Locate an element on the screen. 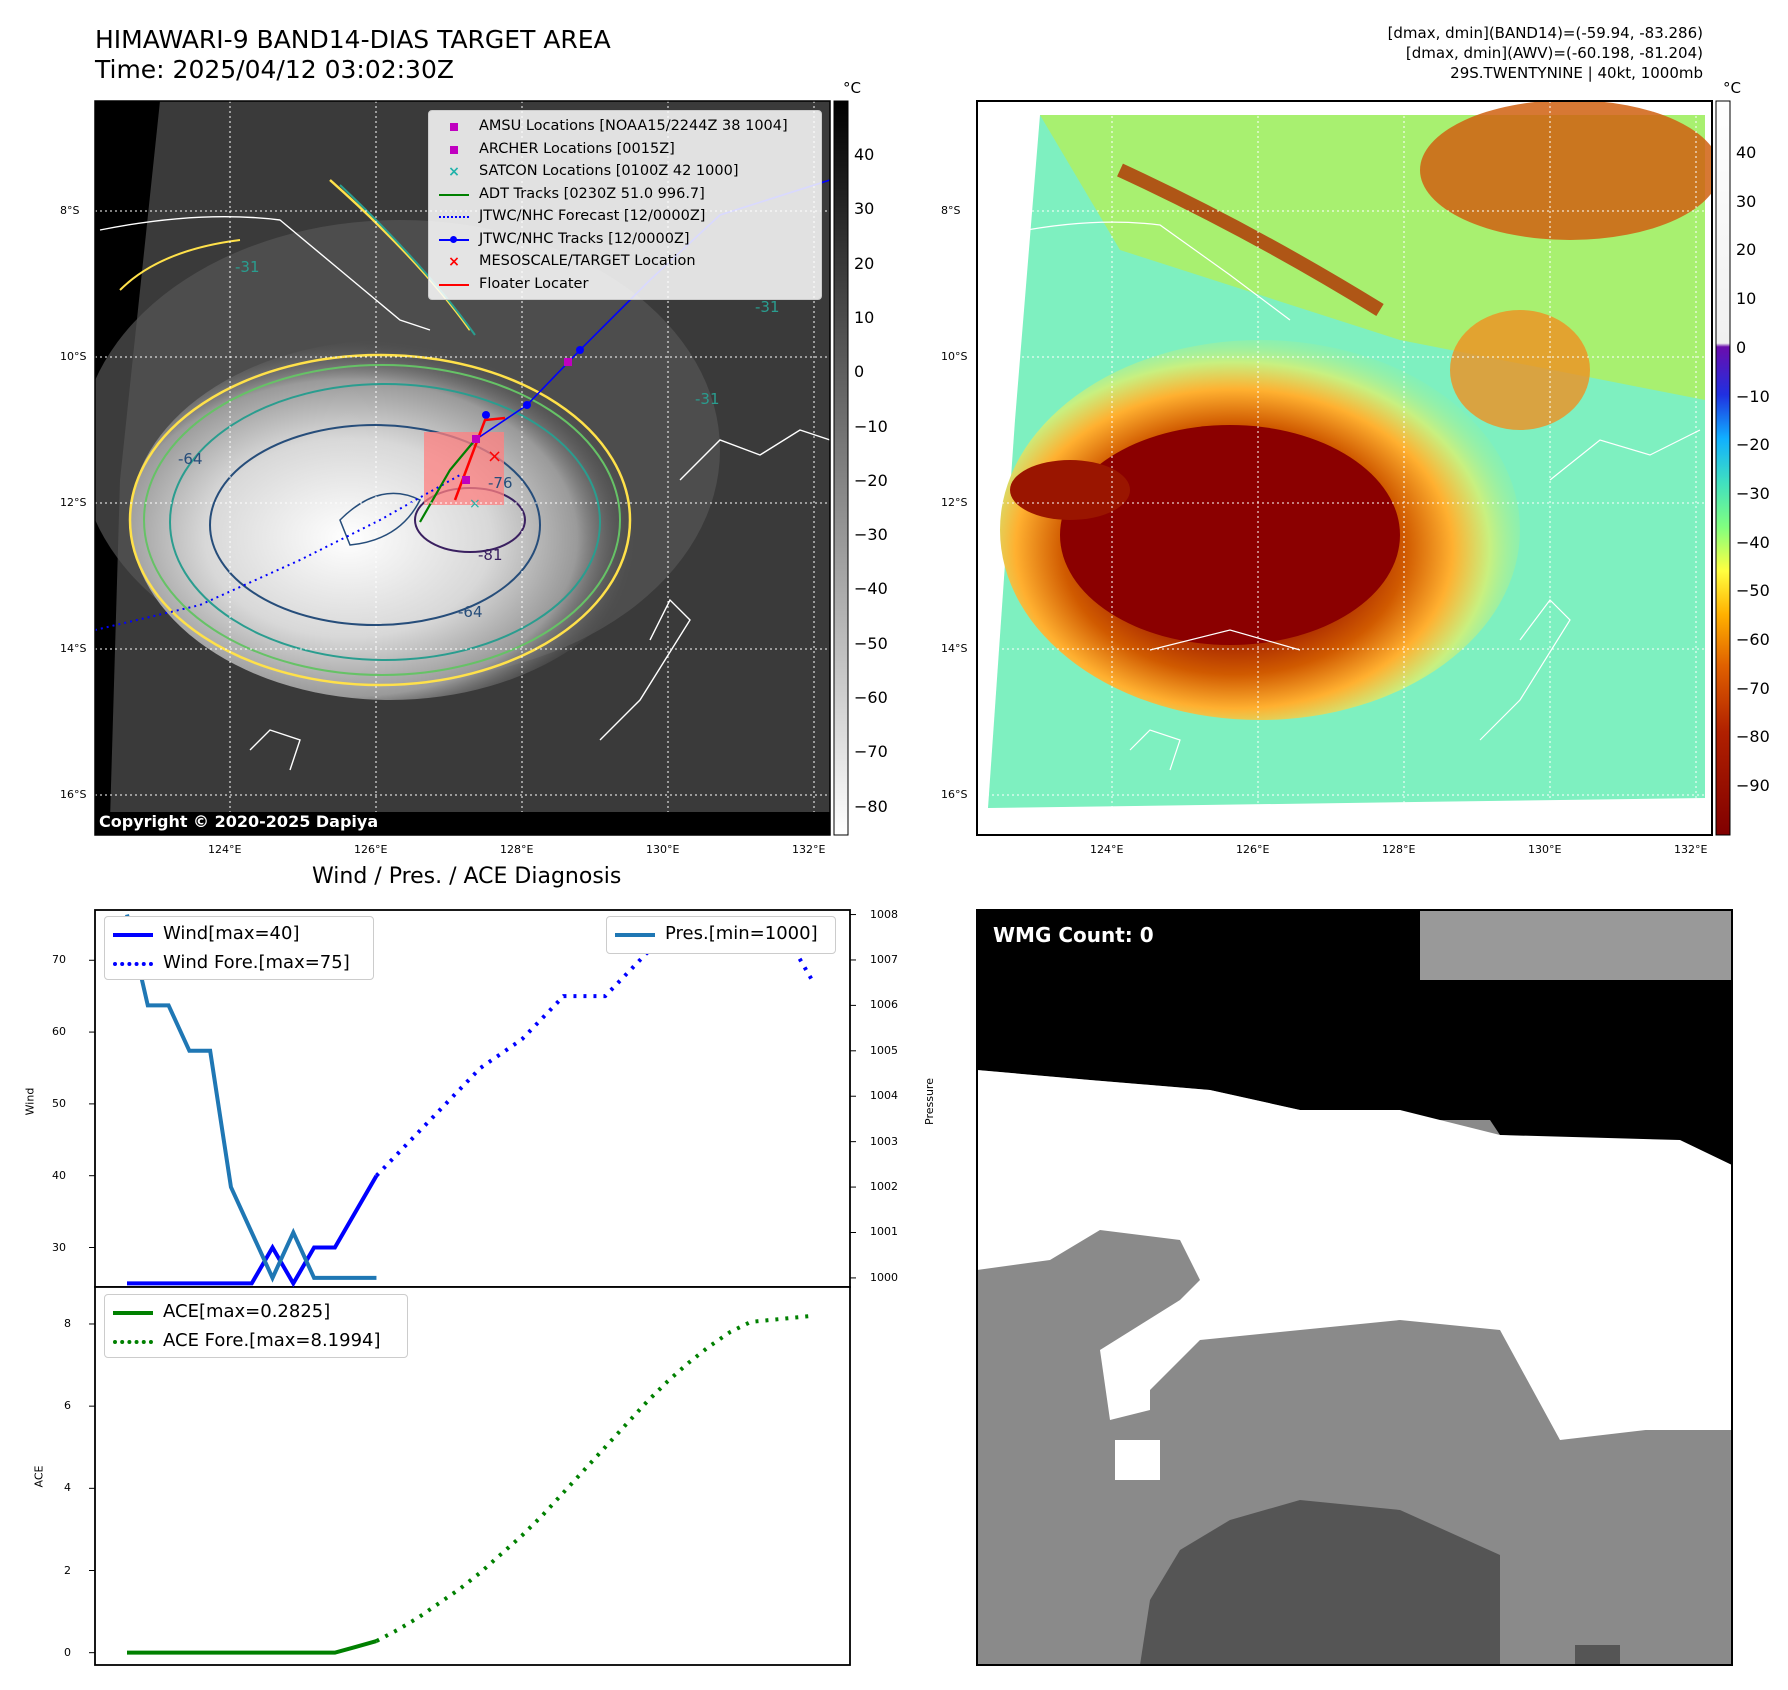 The height and width of the screenshot is (1690, 1788). pressure-tick-label: 1002 is located at coordinates (884, 1187).